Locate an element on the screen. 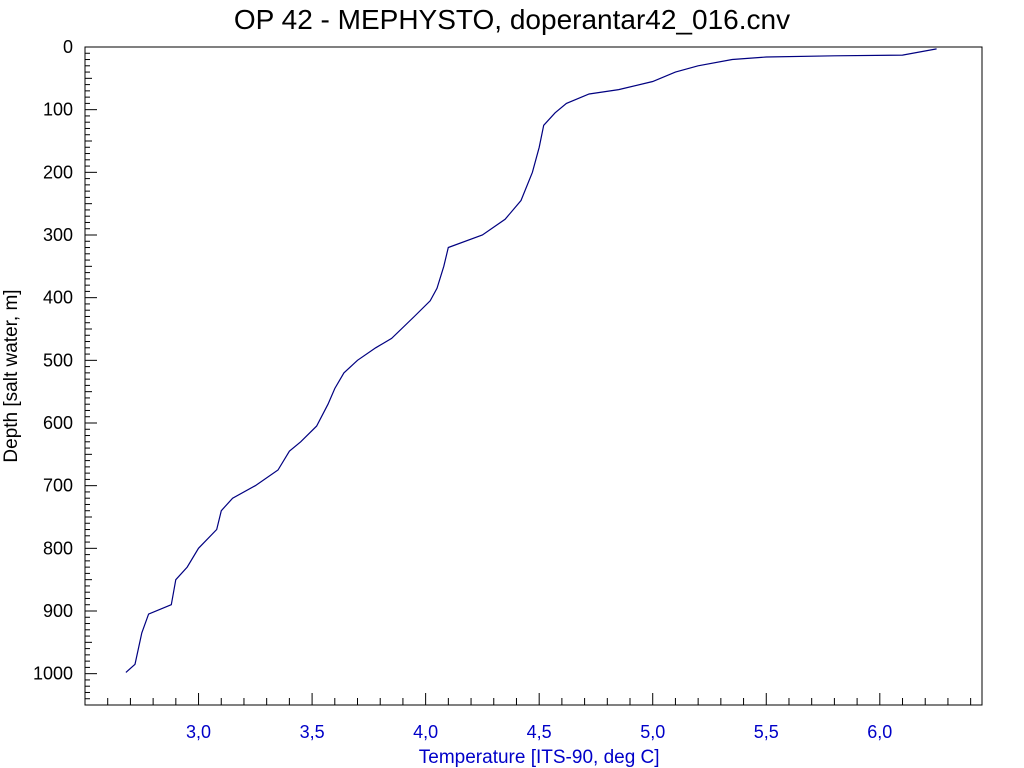  y-tick-label: 0 is located at coordinates (68, 47).